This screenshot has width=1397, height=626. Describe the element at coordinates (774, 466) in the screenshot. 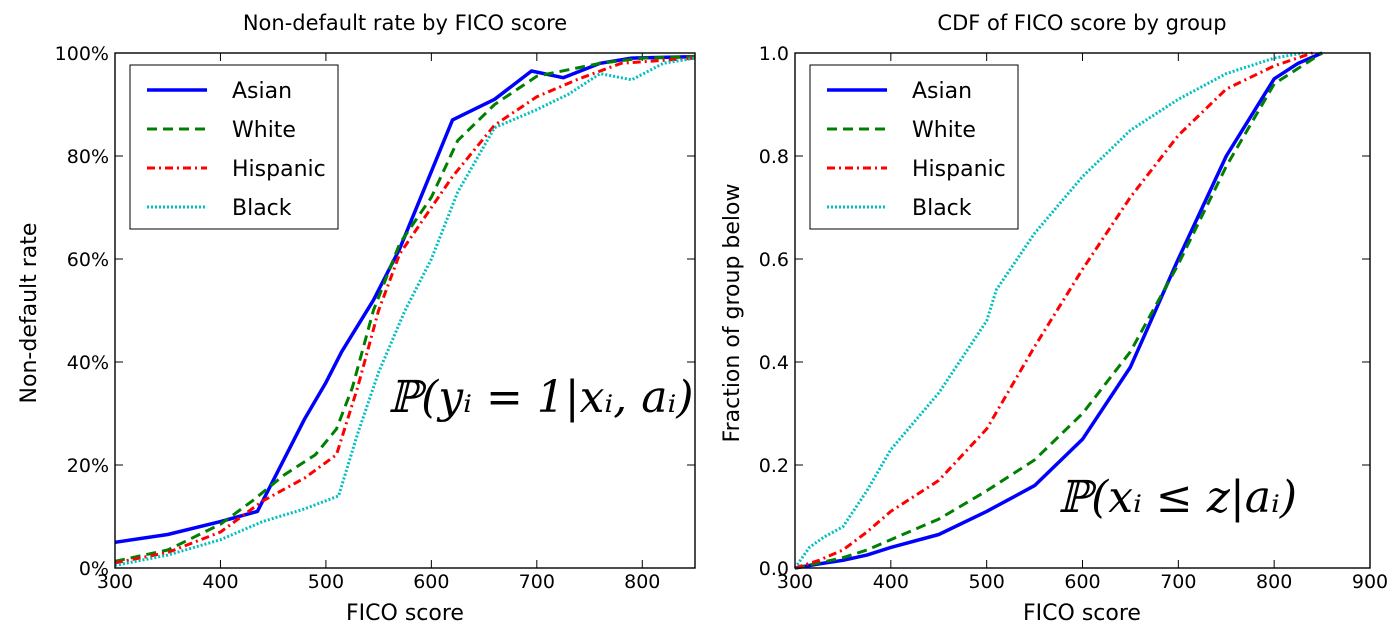

I see `y-tick-label: 0.2` at that location.